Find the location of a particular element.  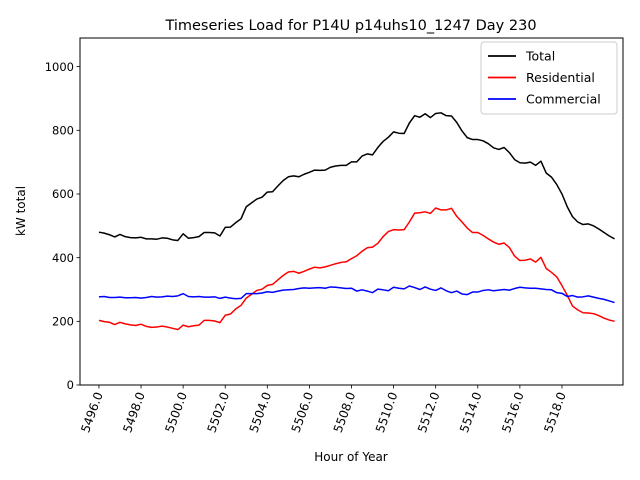

legend-box is located at coordinates (549, 78).